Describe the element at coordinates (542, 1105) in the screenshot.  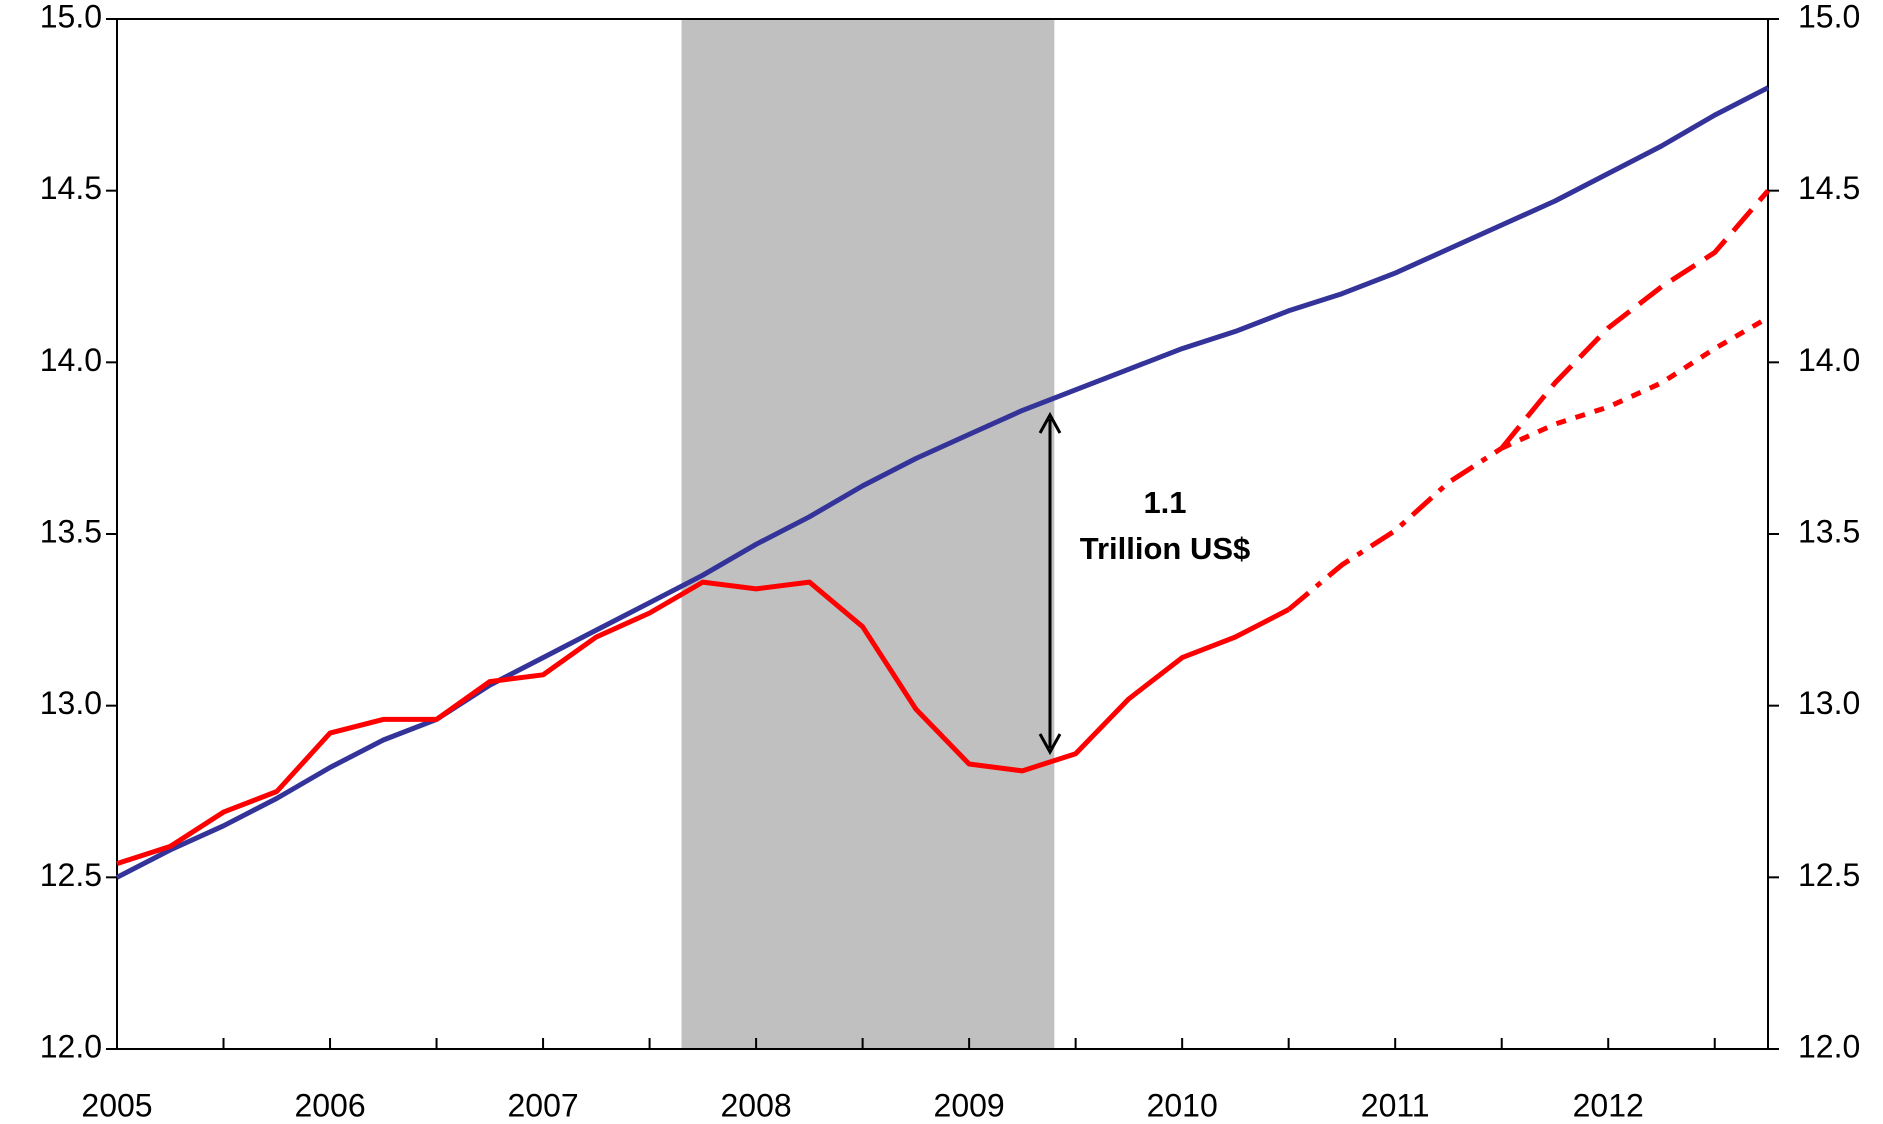
I see `x-tick-label: 2007` at that location.